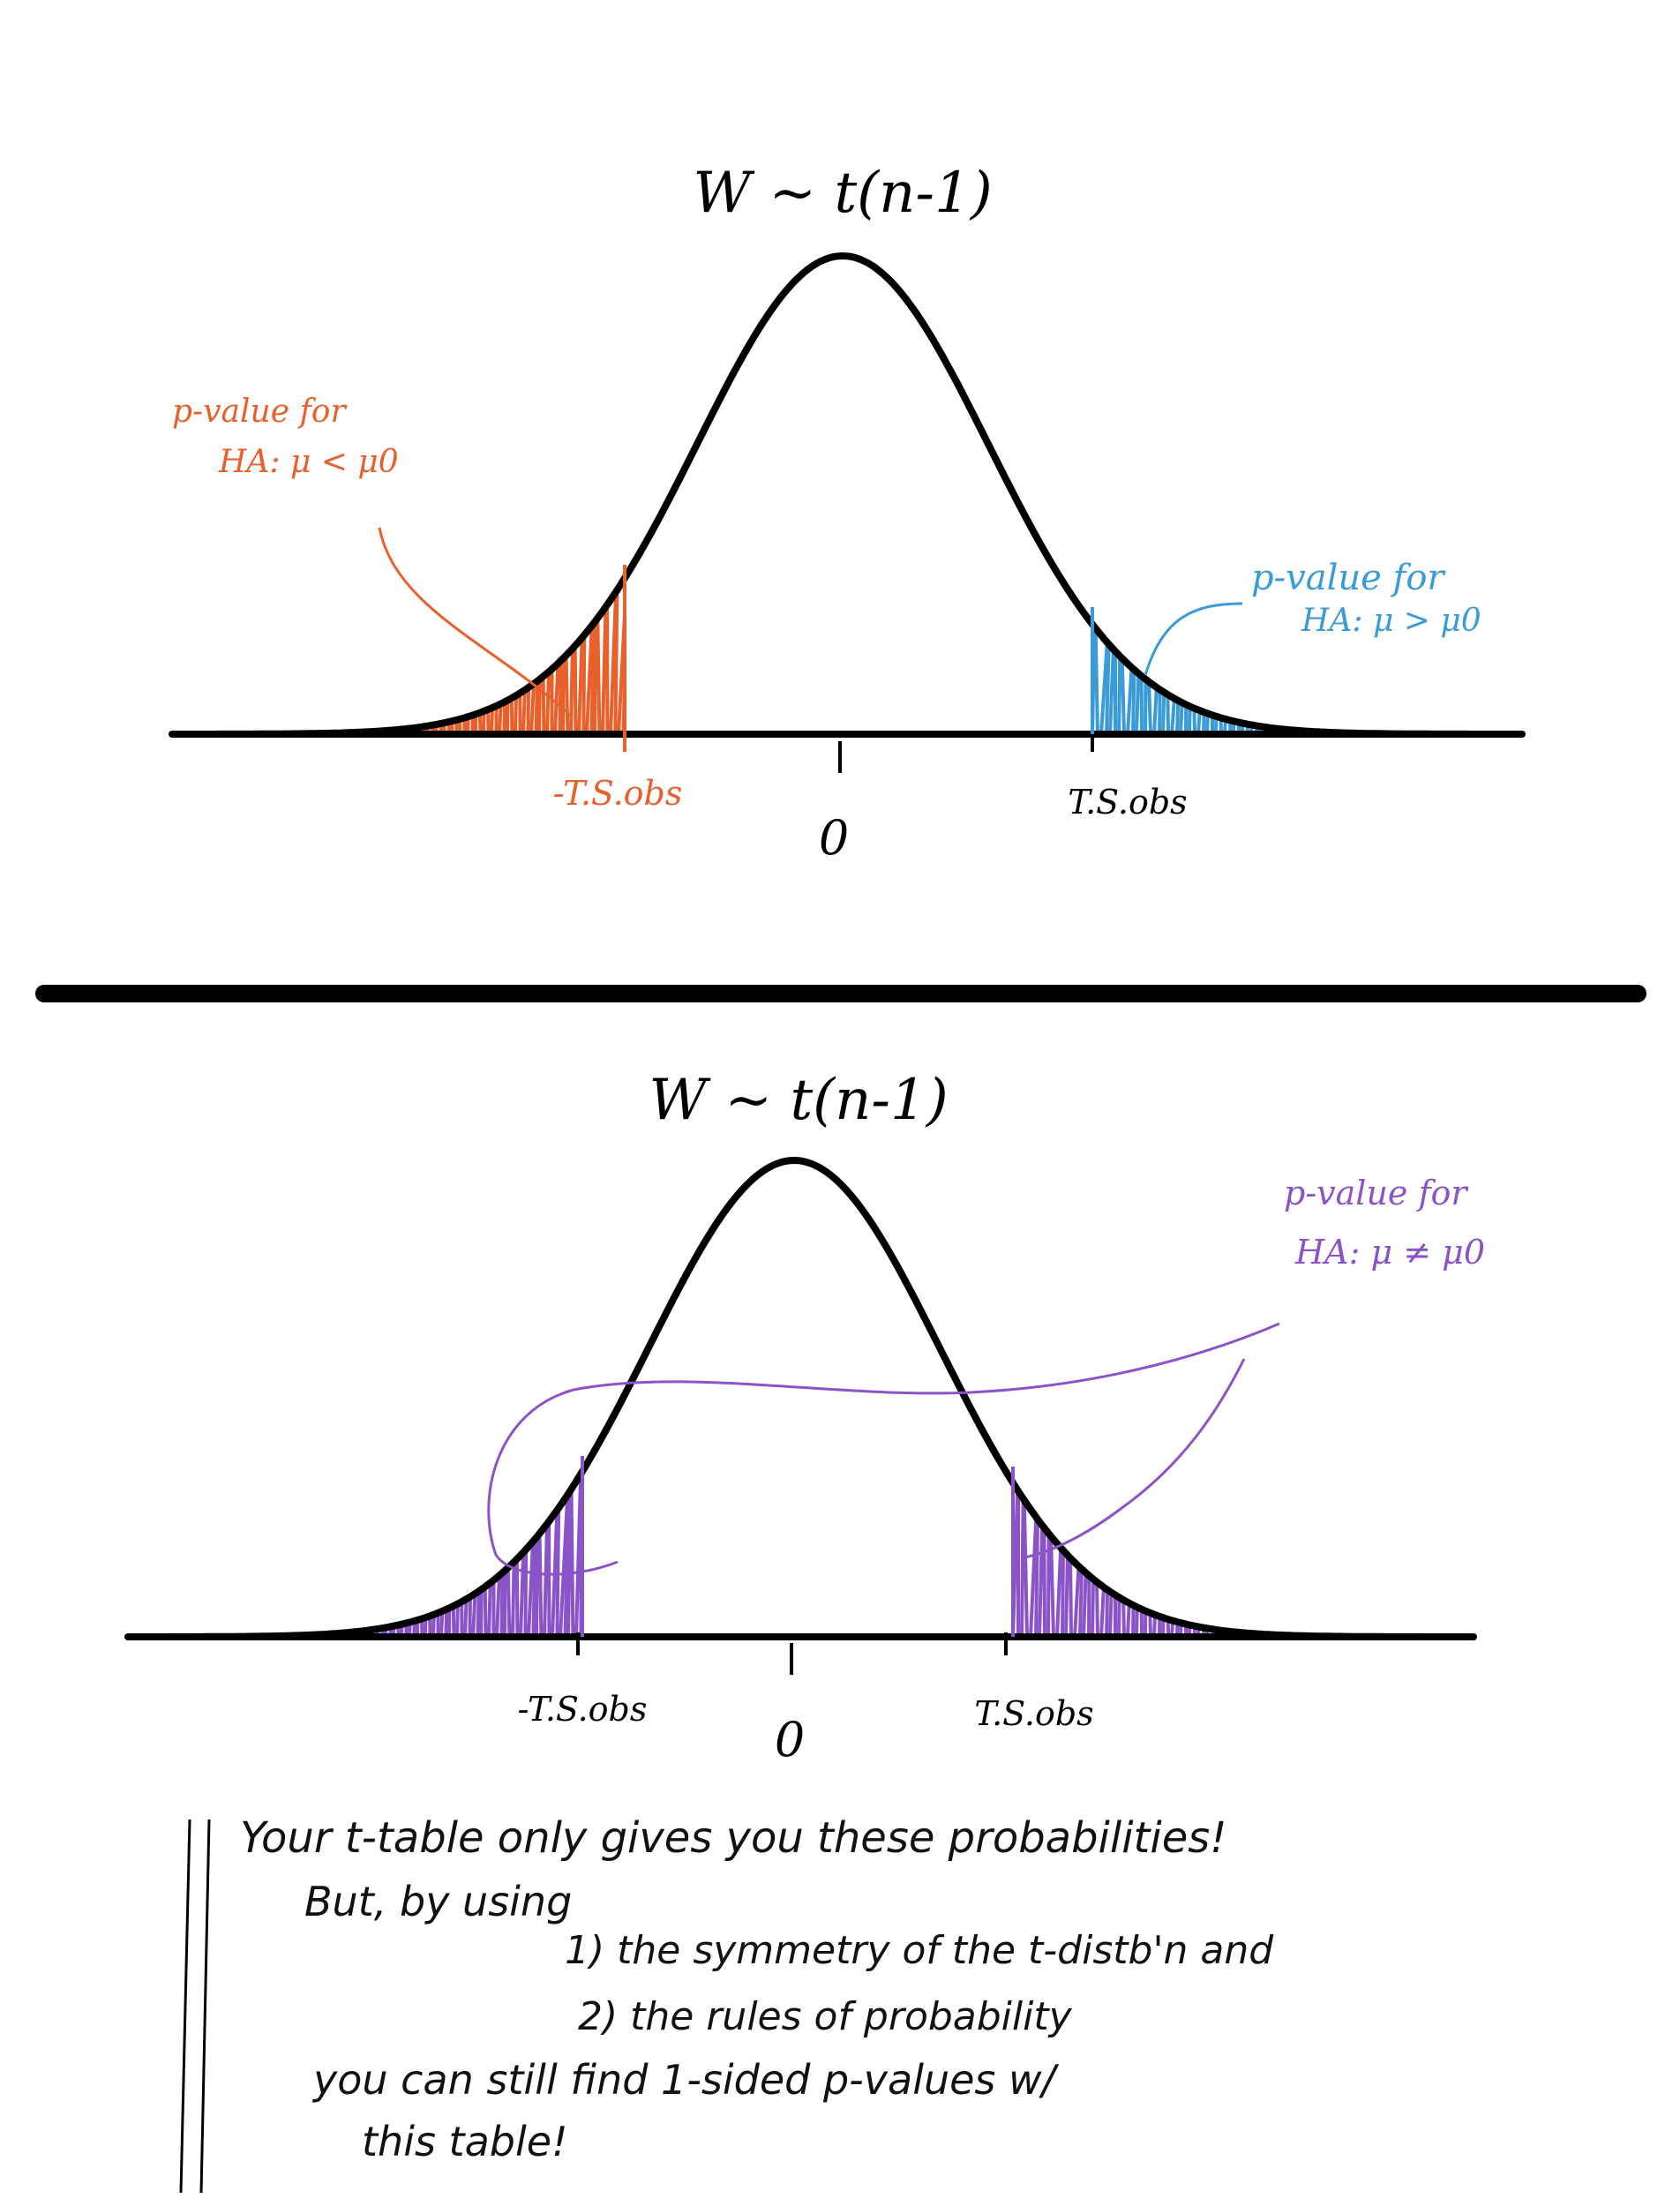 This screenshot has height=2206, width=1680. Describe the element at coordinates (308, 462) in the screenshot. I see `top-left-annotation-line2: HA: μ < μ0` at that location.